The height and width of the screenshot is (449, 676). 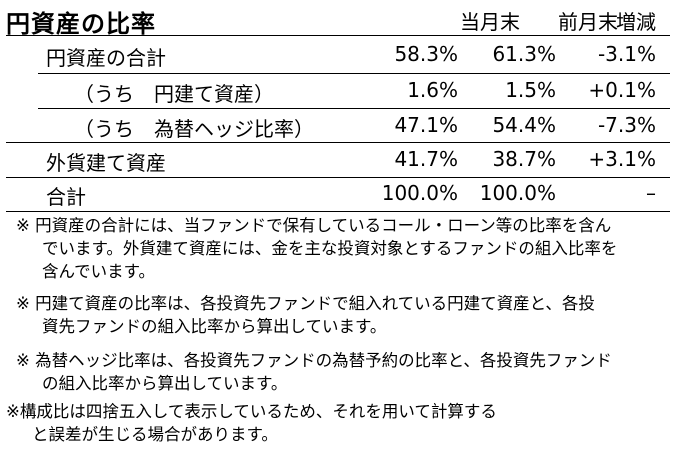 I want to click on previous-value: 54.4%, so click(x=524, y=125).